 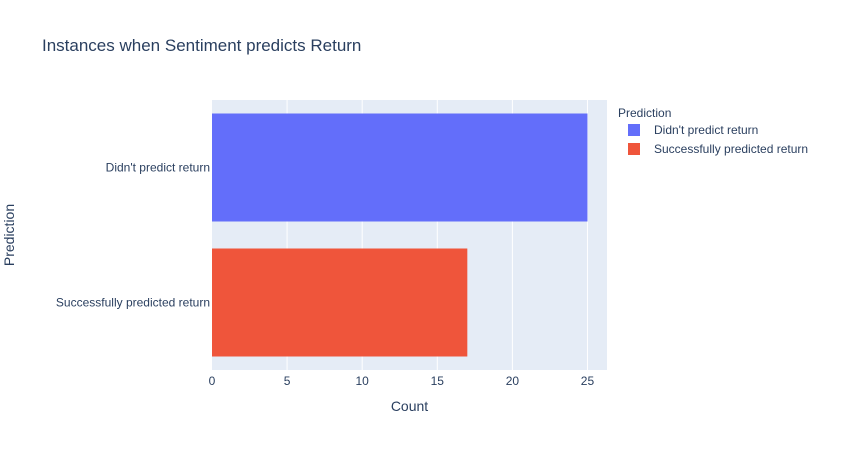 I want to click on x-tick-label-1: 5, so click(x=287, y=381).